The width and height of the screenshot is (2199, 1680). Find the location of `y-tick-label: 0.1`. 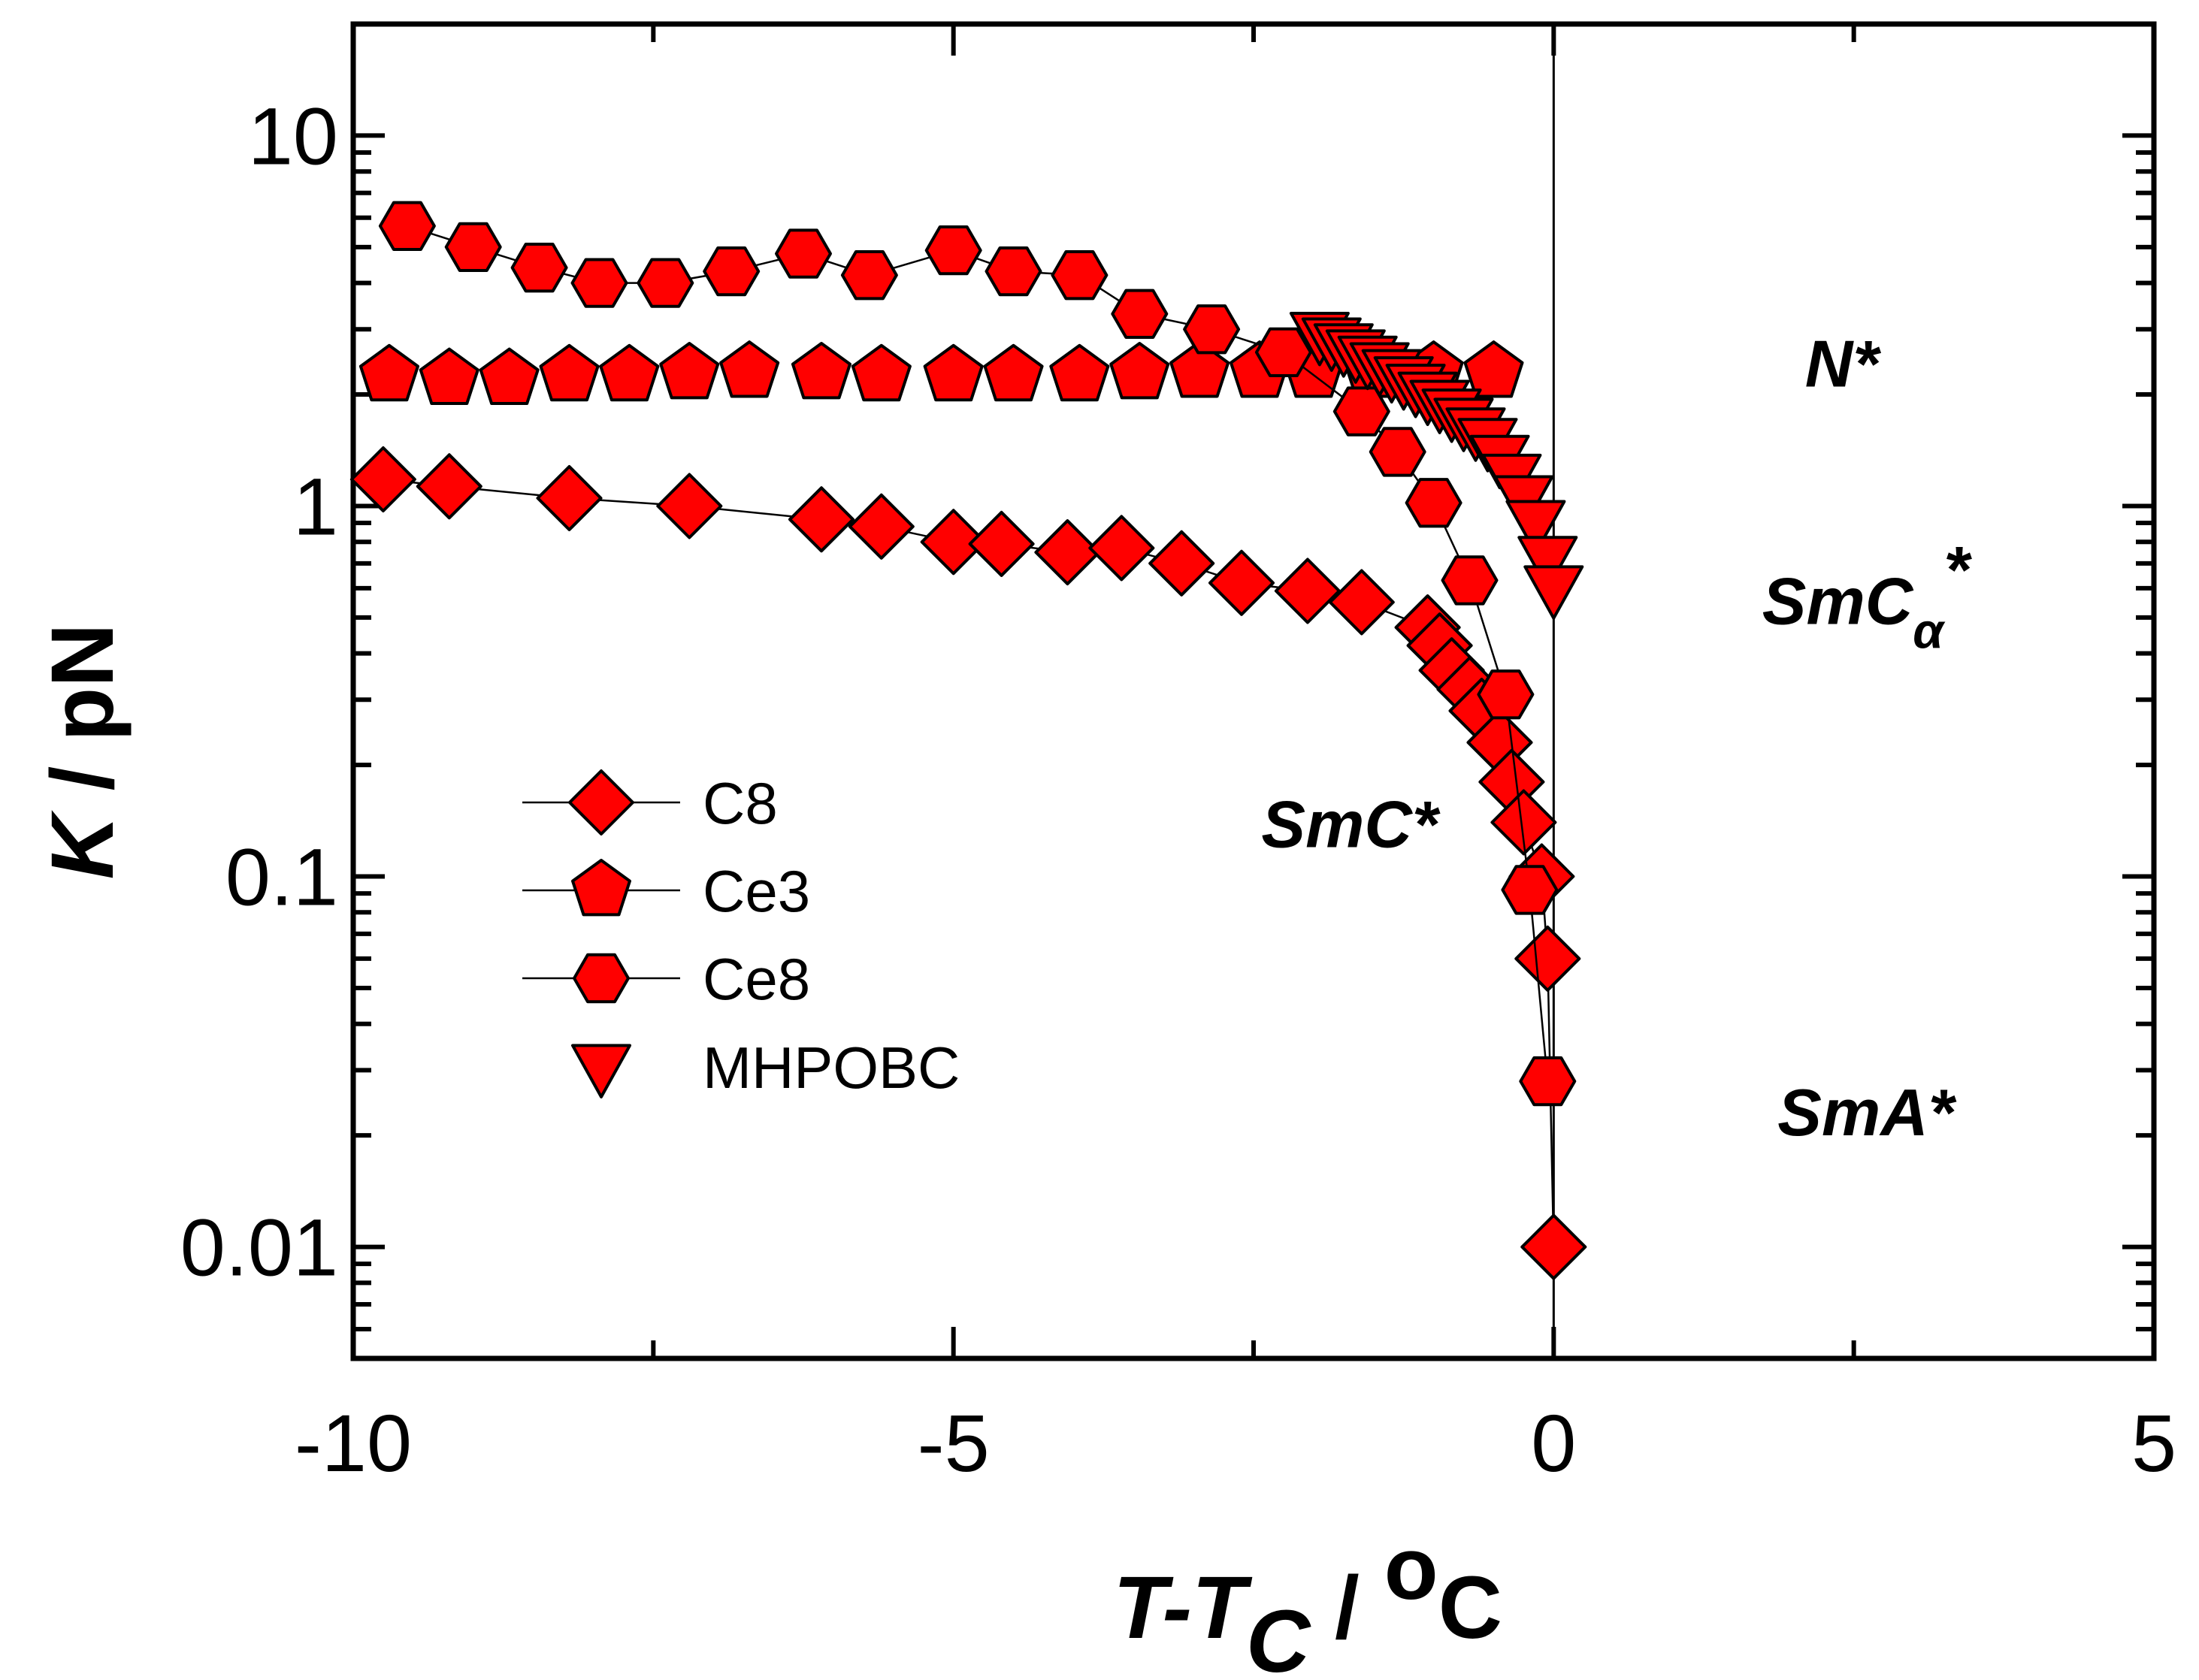

y-tick-label: 0.1 is located at coordinates (281, 877).